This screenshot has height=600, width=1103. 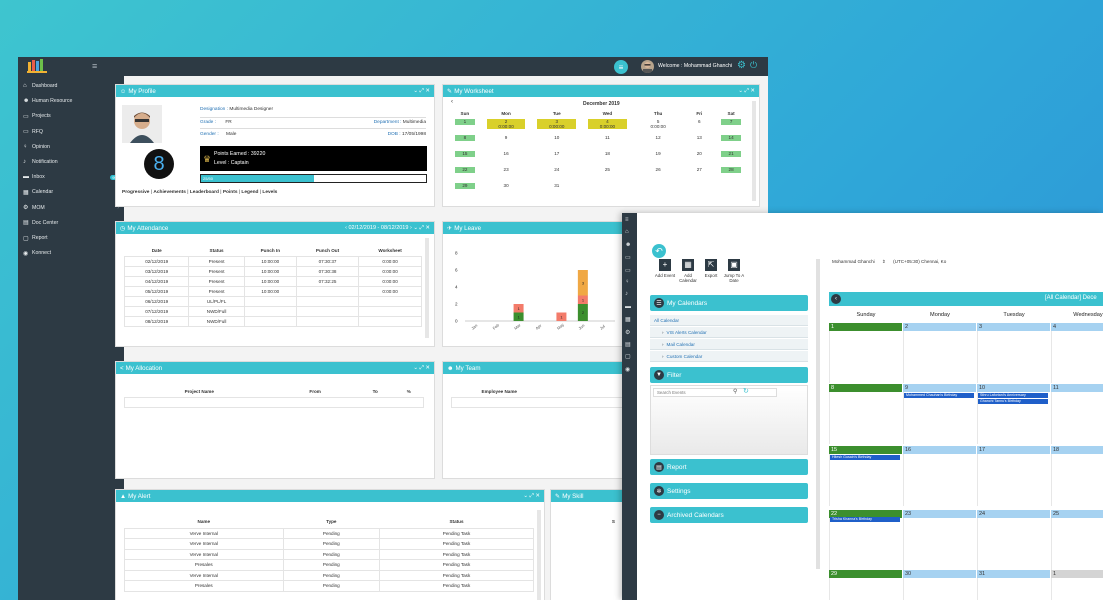 What do you see at coordinates (557, 137) in the screenshot?
I see `worksheet-day: 10` at bounding box center [557, 137].